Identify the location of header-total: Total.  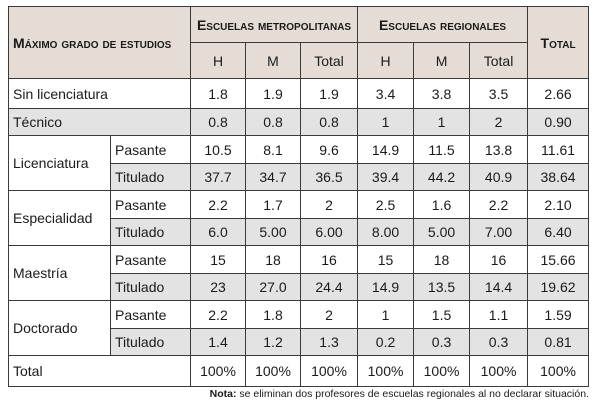
(558, 42).